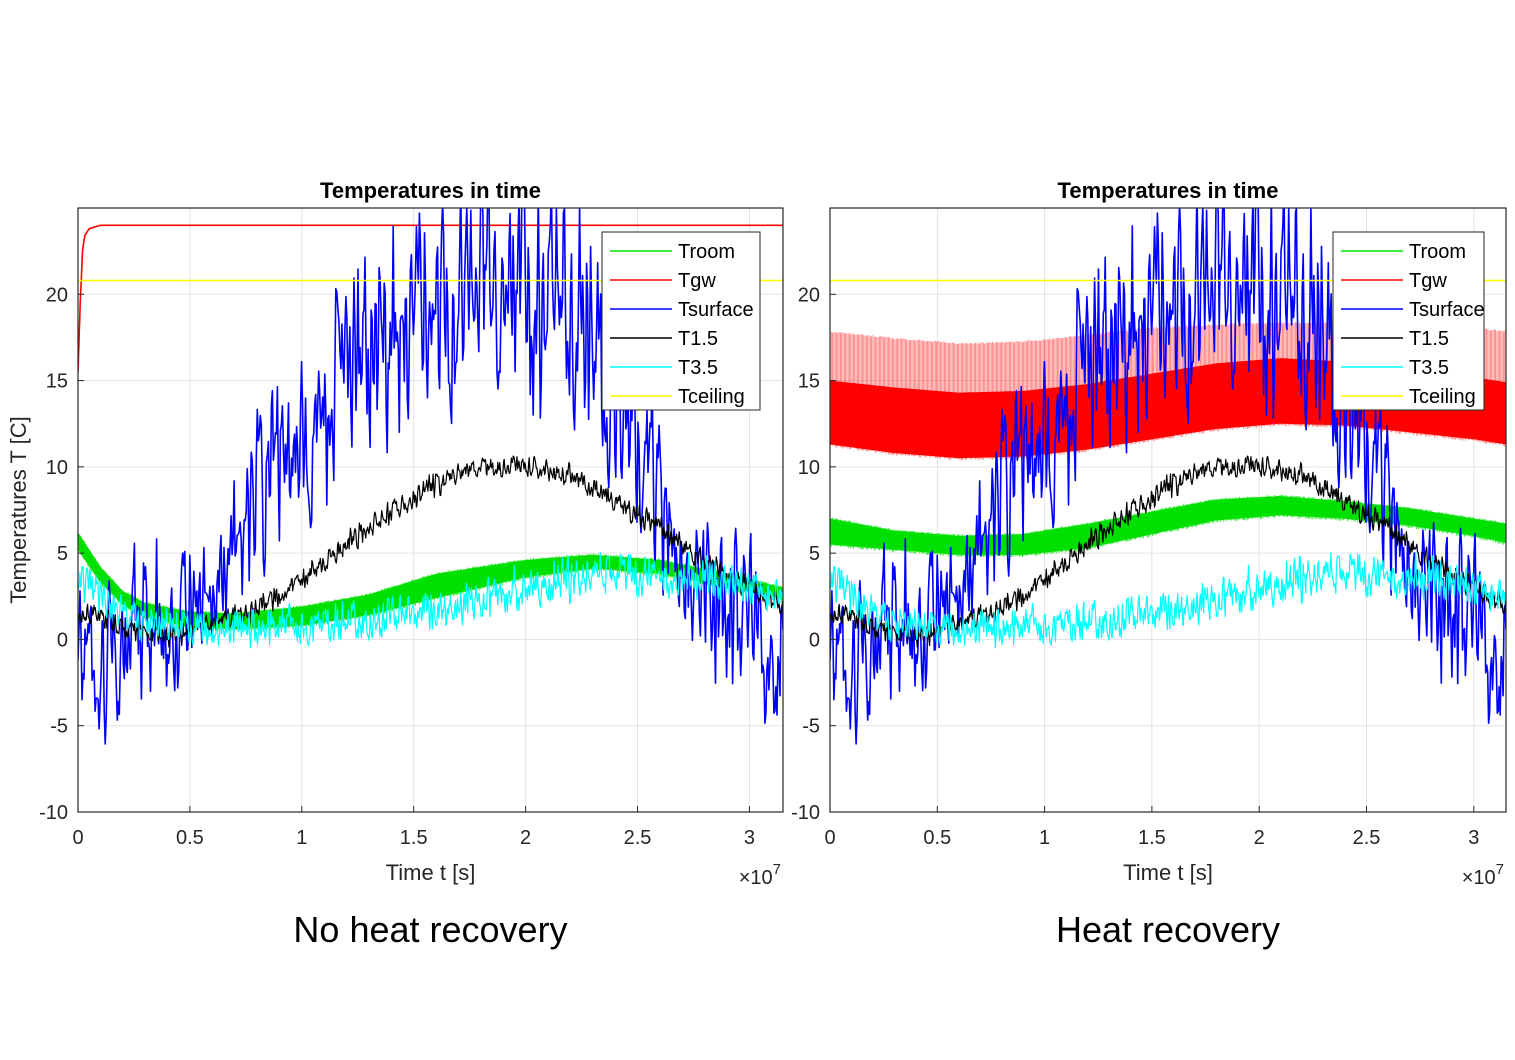 The width and height of the screenshot is (1515, 1060). What do you see at coordinates (430, 929) in the screenshot?
I see `chart-caption: No heat recovery` at bounding box center [430, 929].